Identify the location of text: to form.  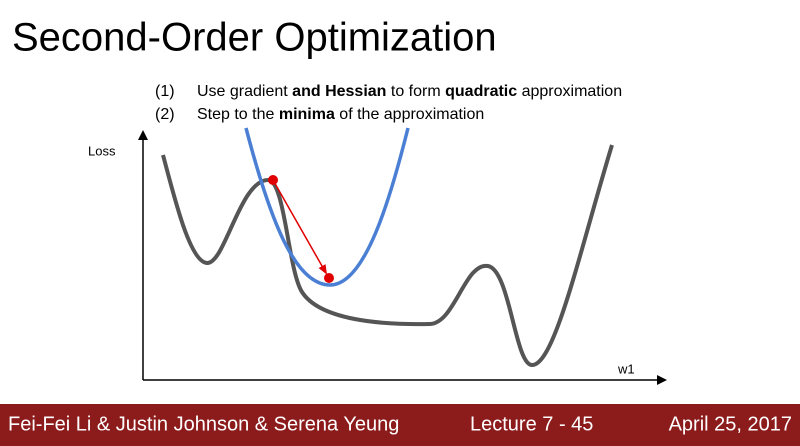
(415, 91).